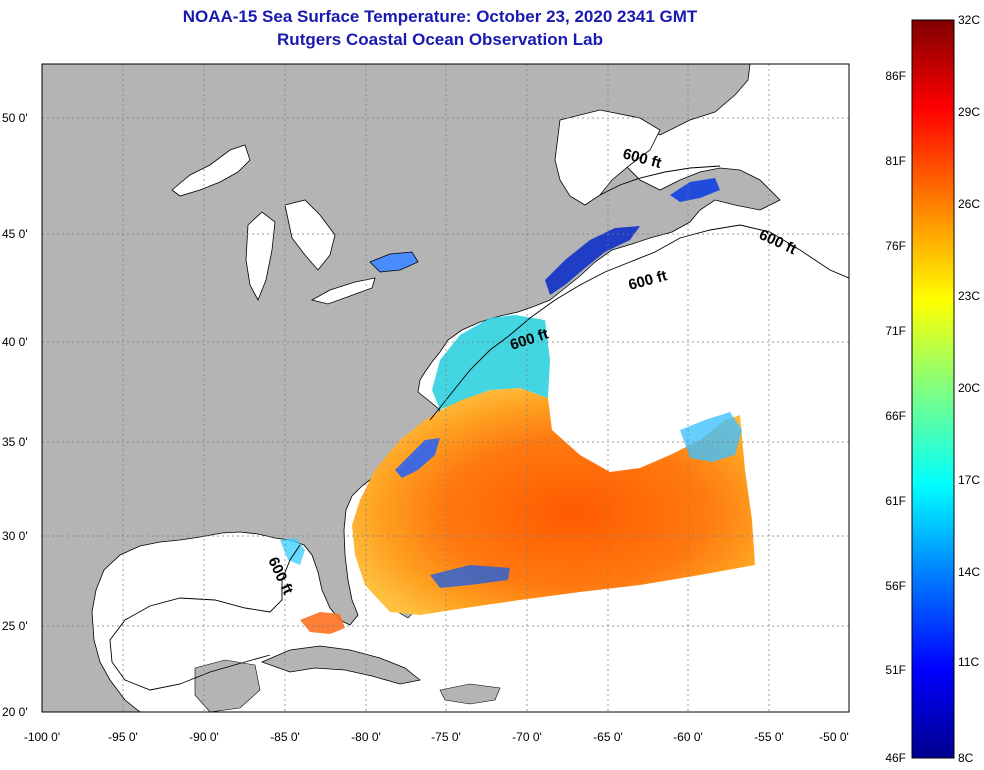 The width and height of the screenshot is (984, 770). What do you see at coordinates (711, 437) in the screenshot?
I see `sst-swath-east-cool` at bounding box center [711, 437].